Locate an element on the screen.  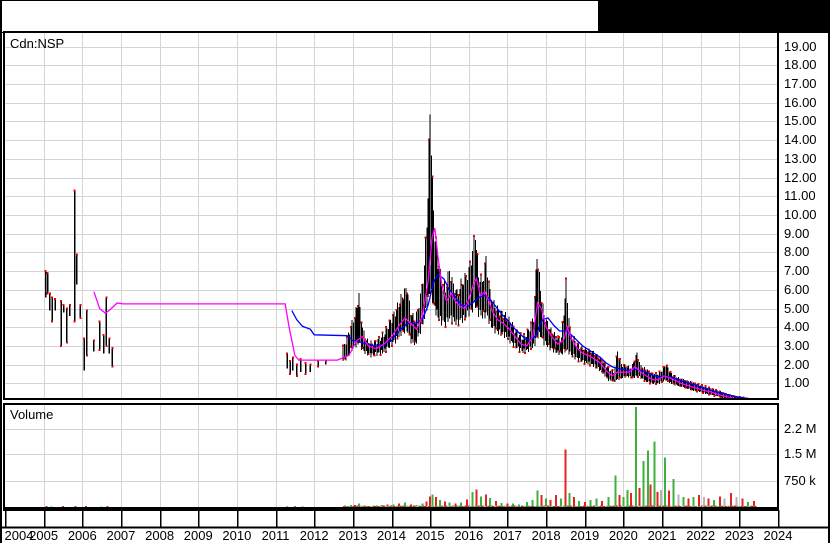
symbol-label: Cdn:NSP is located at coordinates (37, 43).